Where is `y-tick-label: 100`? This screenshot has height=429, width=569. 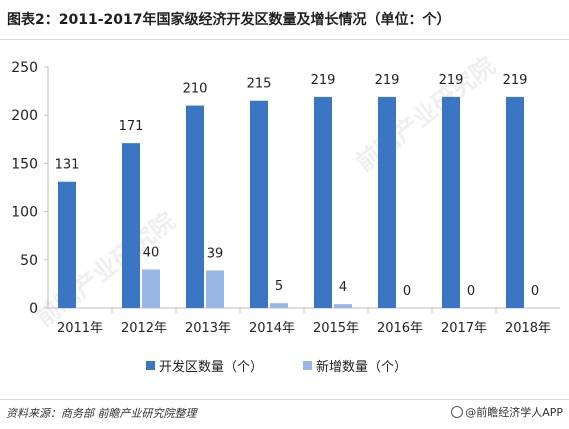 y-tick-label: 100 is located at coordinates (24, 213).